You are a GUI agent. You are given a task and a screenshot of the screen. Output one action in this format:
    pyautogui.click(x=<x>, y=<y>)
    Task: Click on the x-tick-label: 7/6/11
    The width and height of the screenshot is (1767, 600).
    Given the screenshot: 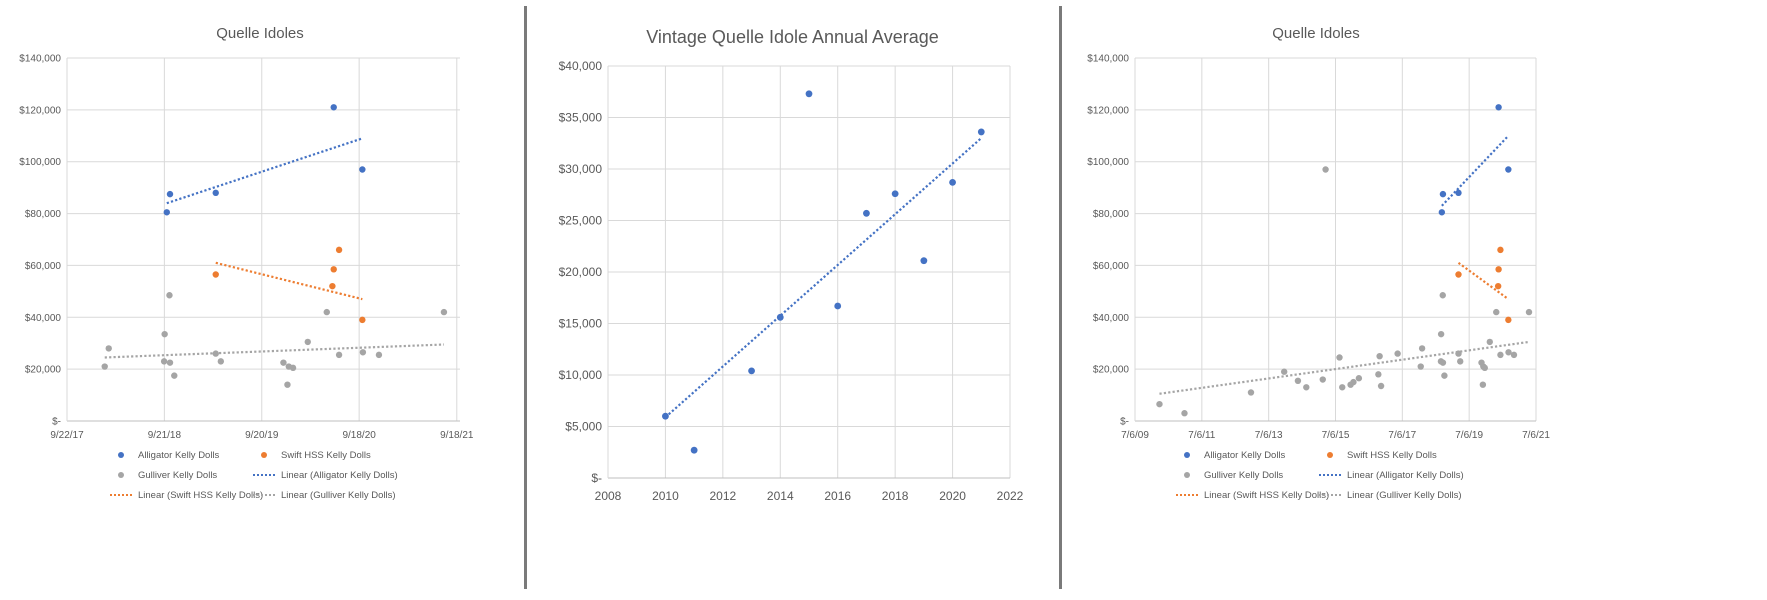 What is the action you would take?
    pyautogui.click(x=1201, y=435)
    